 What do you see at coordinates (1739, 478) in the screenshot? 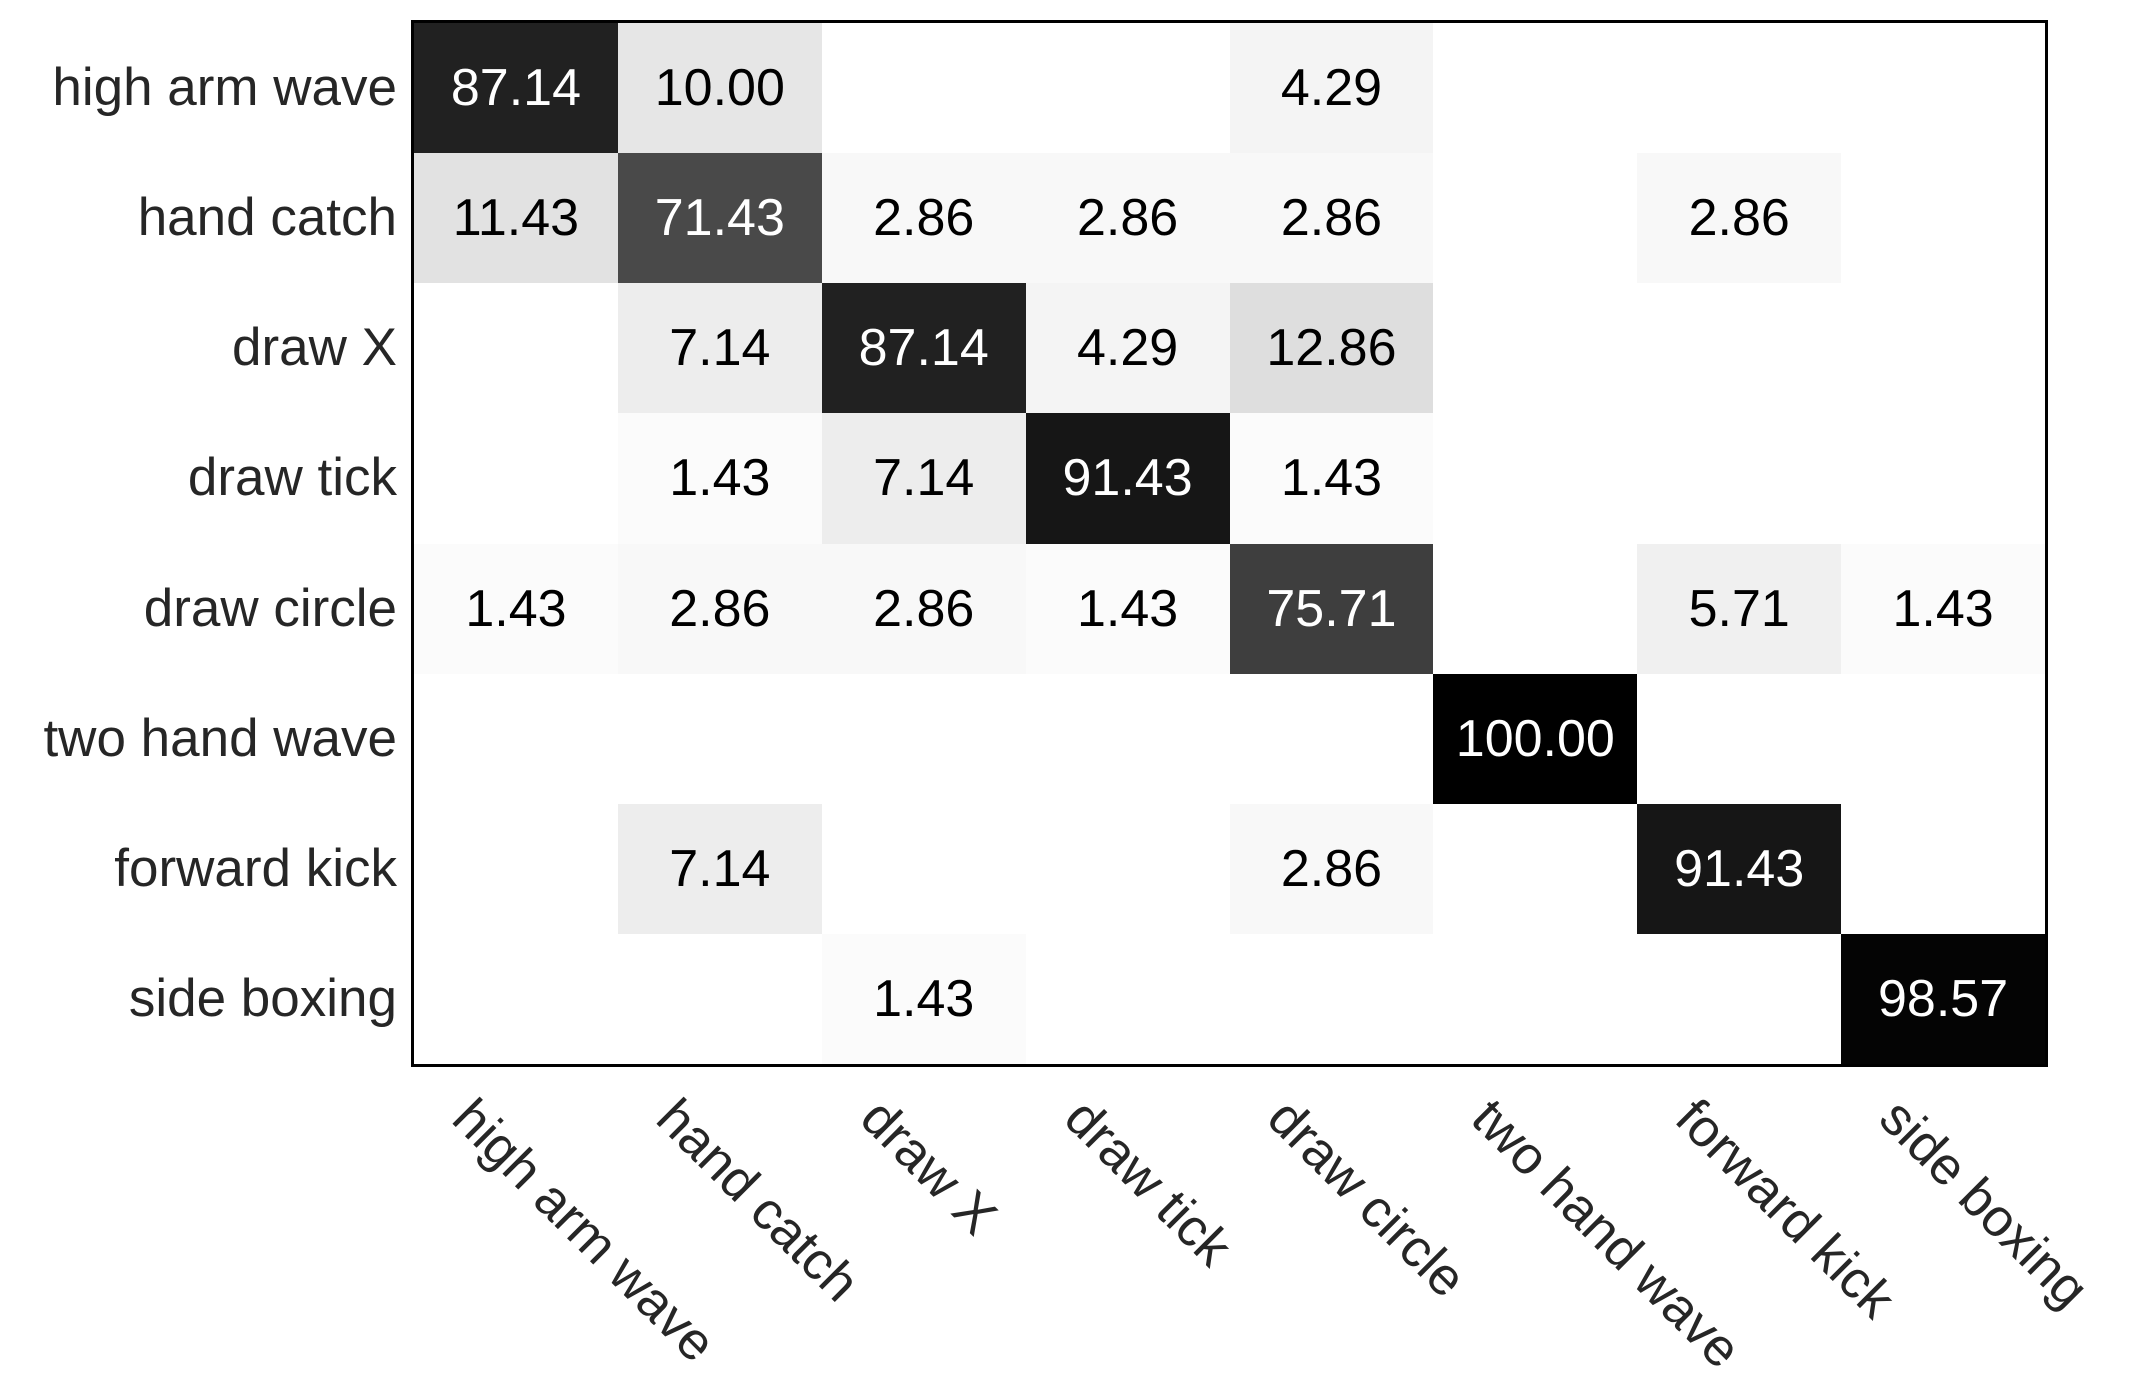
I see `matrix-cell-r3-c6` at bounding box center [1739, 478].